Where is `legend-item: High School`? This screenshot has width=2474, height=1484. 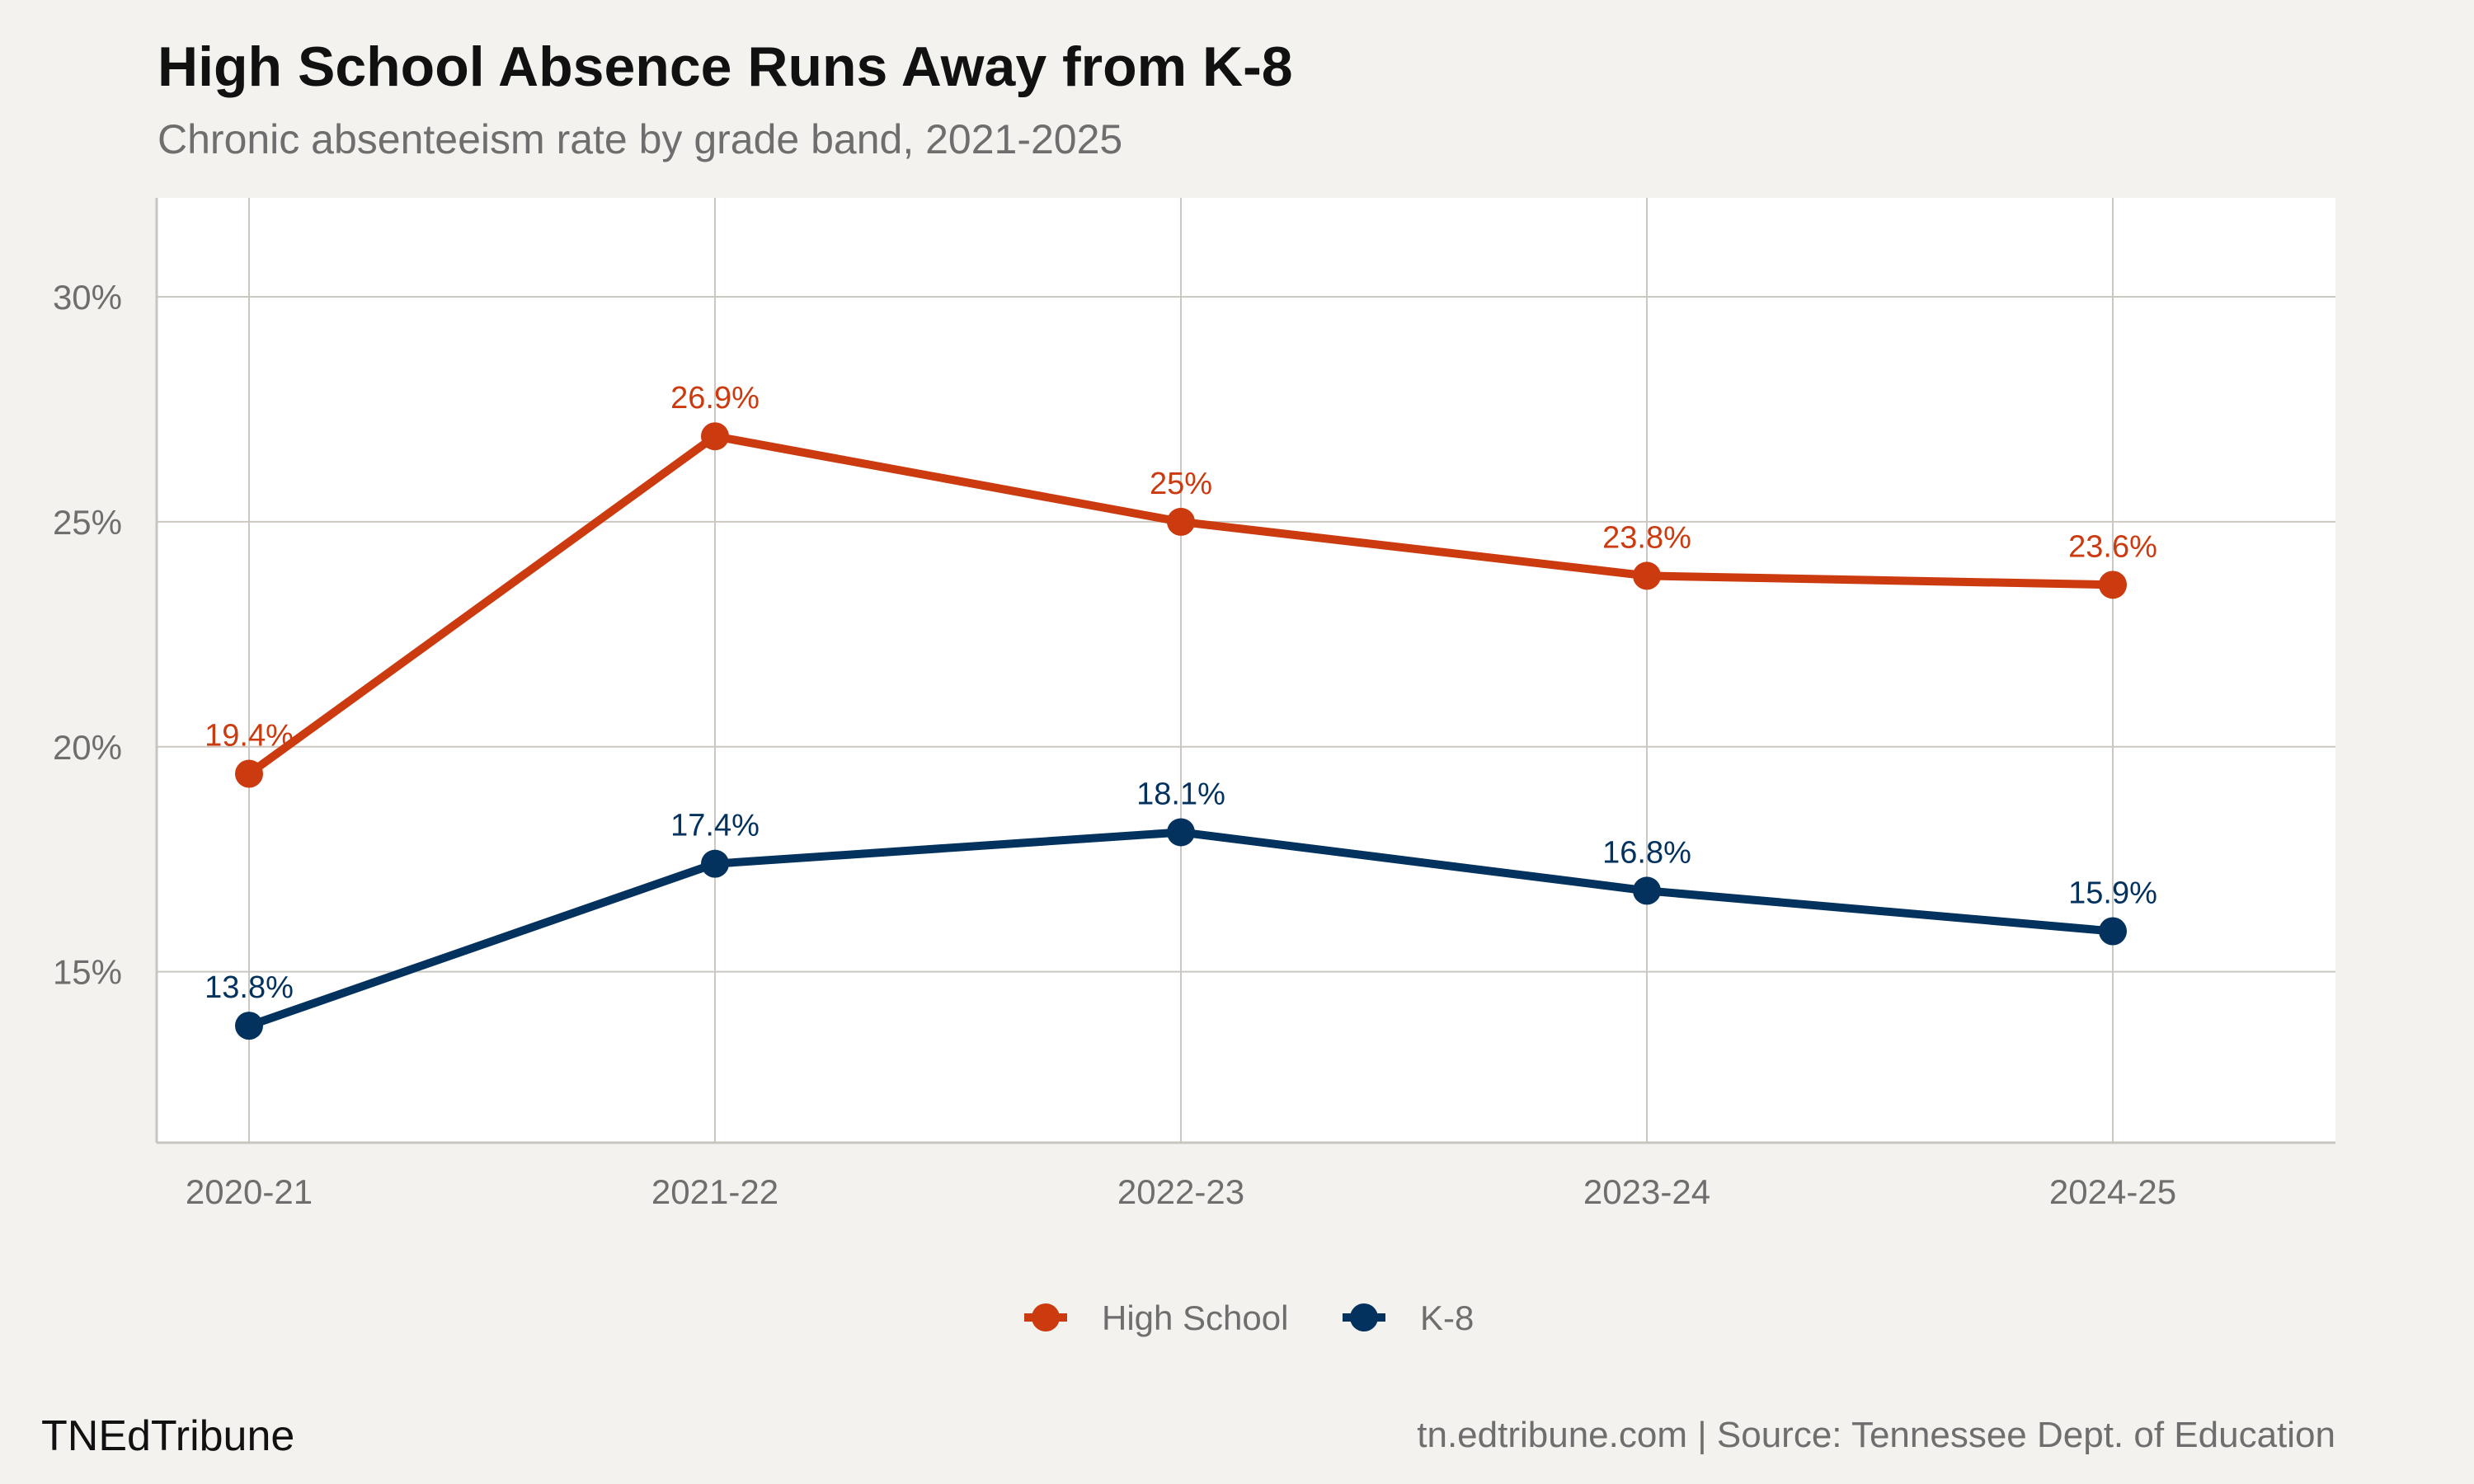
legend-item: High School is located at coordinates (1156, 1317).